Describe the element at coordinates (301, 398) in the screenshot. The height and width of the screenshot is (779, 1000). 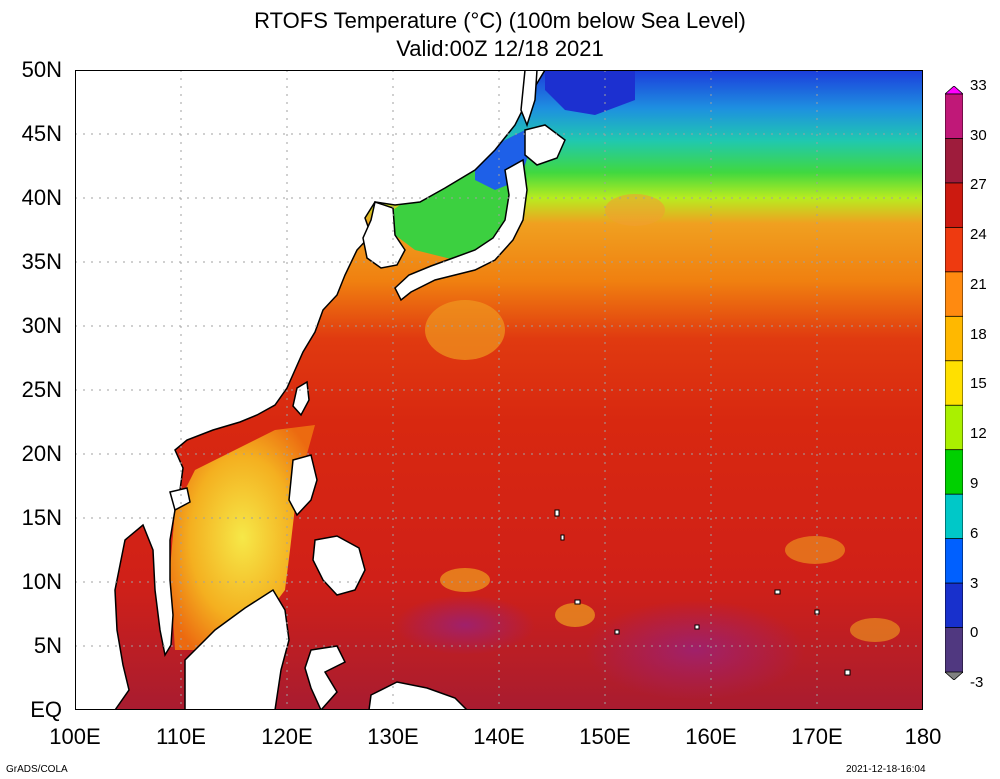
I see `land-taiwan` at that location.